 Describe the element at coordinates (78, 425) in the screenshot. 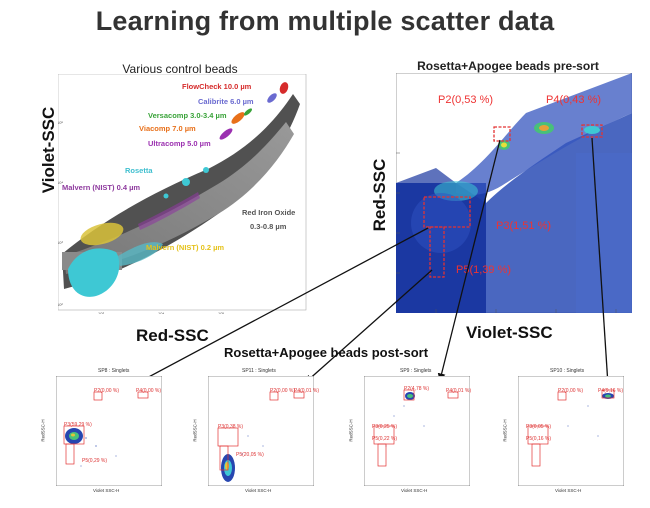

I see `mini-gate-p3: P3(59,29 %)` at that location.